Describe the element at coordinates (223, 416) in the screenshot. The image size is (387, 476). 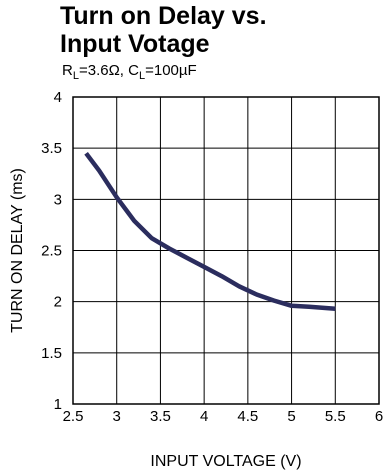
I see `x-tick-labels: 2.5 3 3.5 4 4.5 5 5.5 6` at that location.